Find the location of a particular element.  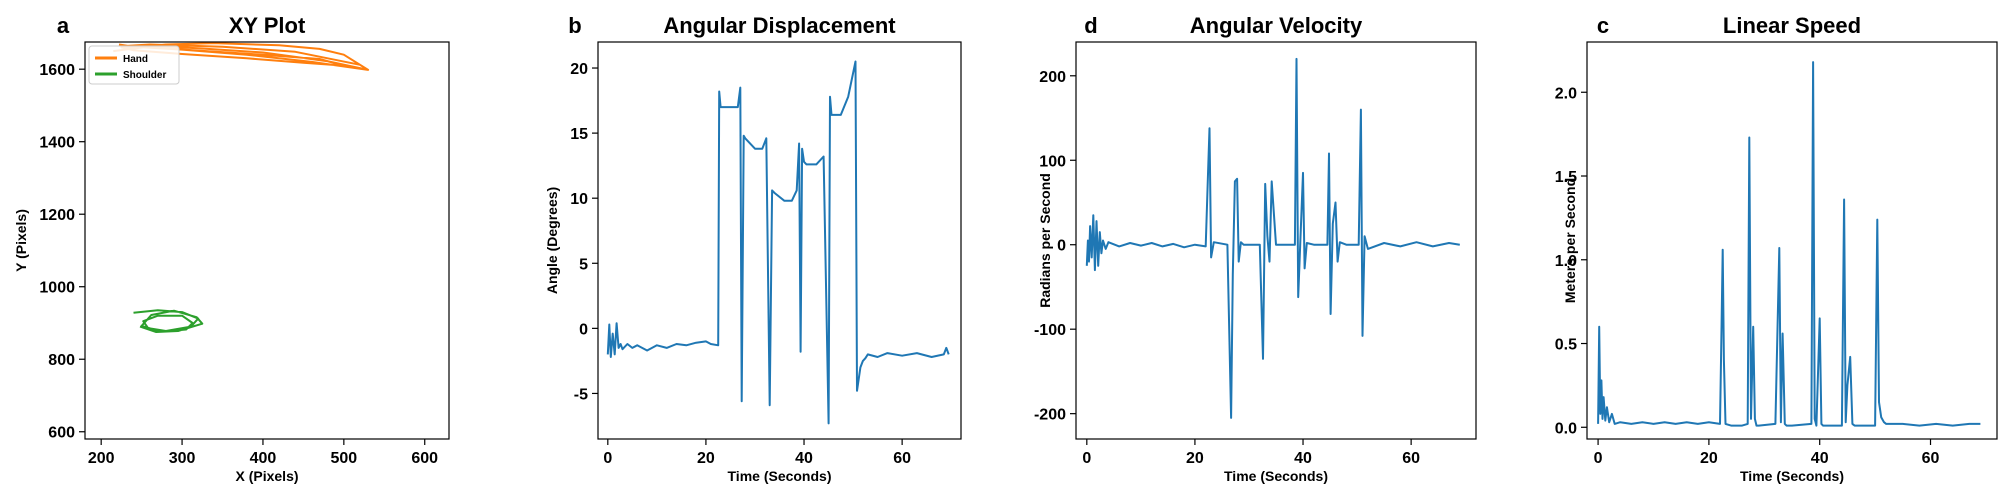

x-tick-label: 600 is located at coordinates (424, 458).